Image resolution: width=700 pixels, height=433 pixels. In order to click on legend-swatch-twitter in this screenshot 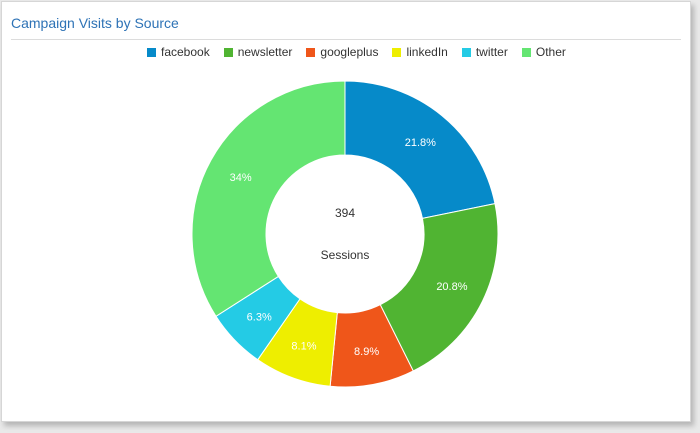, I will do `click(466, 52)`.